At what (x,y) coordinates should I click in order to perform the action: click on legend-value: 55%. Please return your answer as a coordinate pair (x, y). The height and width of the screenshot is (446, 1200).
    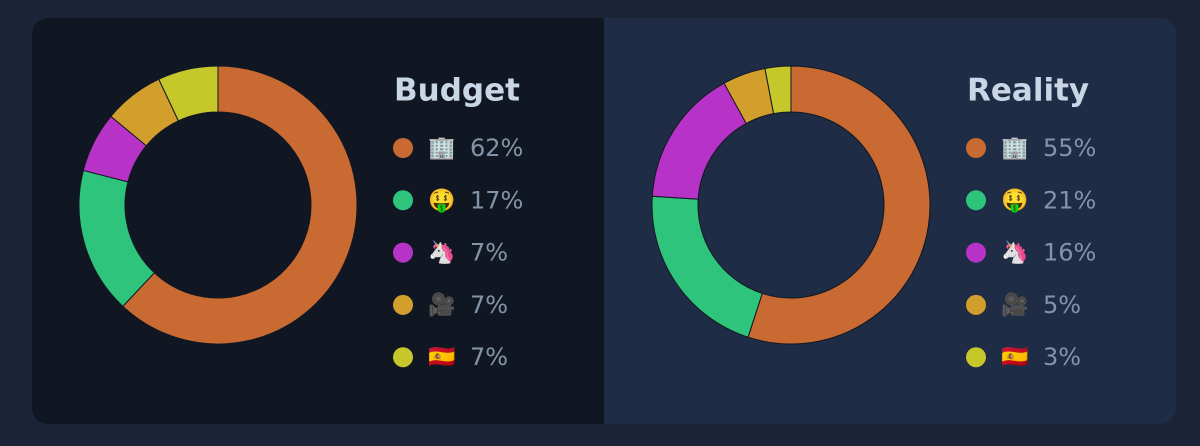
    Looking at the image, I should click on (1069, 148).